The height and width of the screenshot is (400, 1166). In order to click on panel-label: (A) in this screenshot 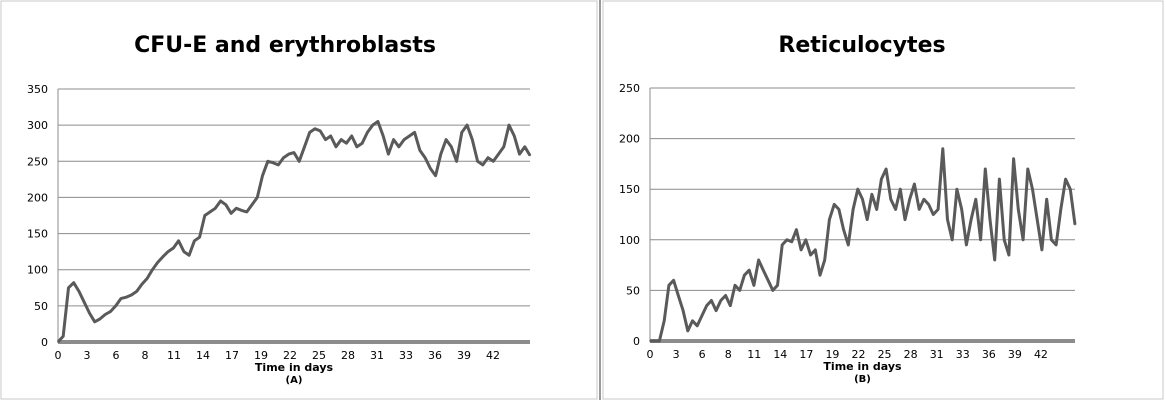, I will do `click(294, 380)`.